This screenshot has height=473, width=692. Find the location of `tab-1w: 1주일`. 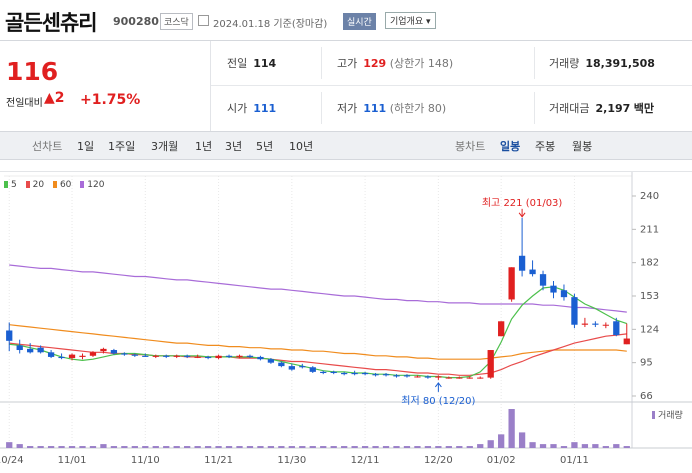

tab-1w: 1주일 is located at coordinates (122, 146).